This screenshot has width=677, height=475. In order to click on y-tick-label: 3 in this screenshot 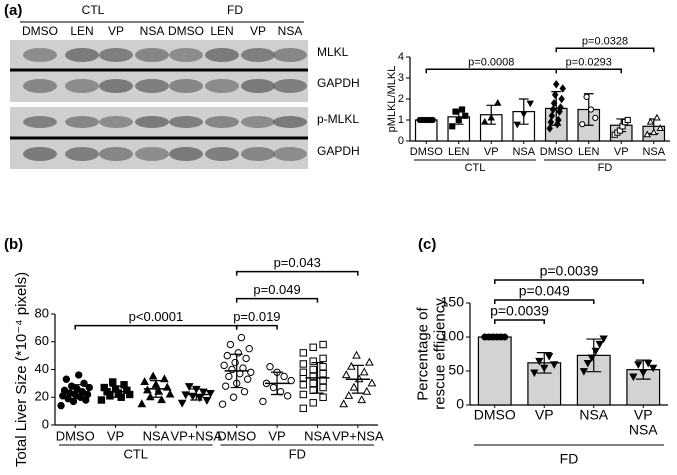, I will do `click(401, 78)`.